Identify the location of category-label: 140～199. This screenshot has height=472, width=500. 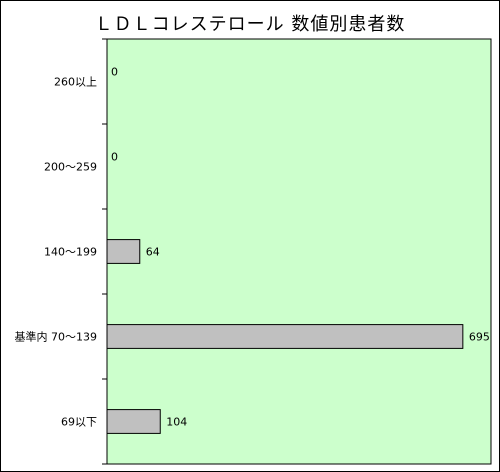
(70, 252).